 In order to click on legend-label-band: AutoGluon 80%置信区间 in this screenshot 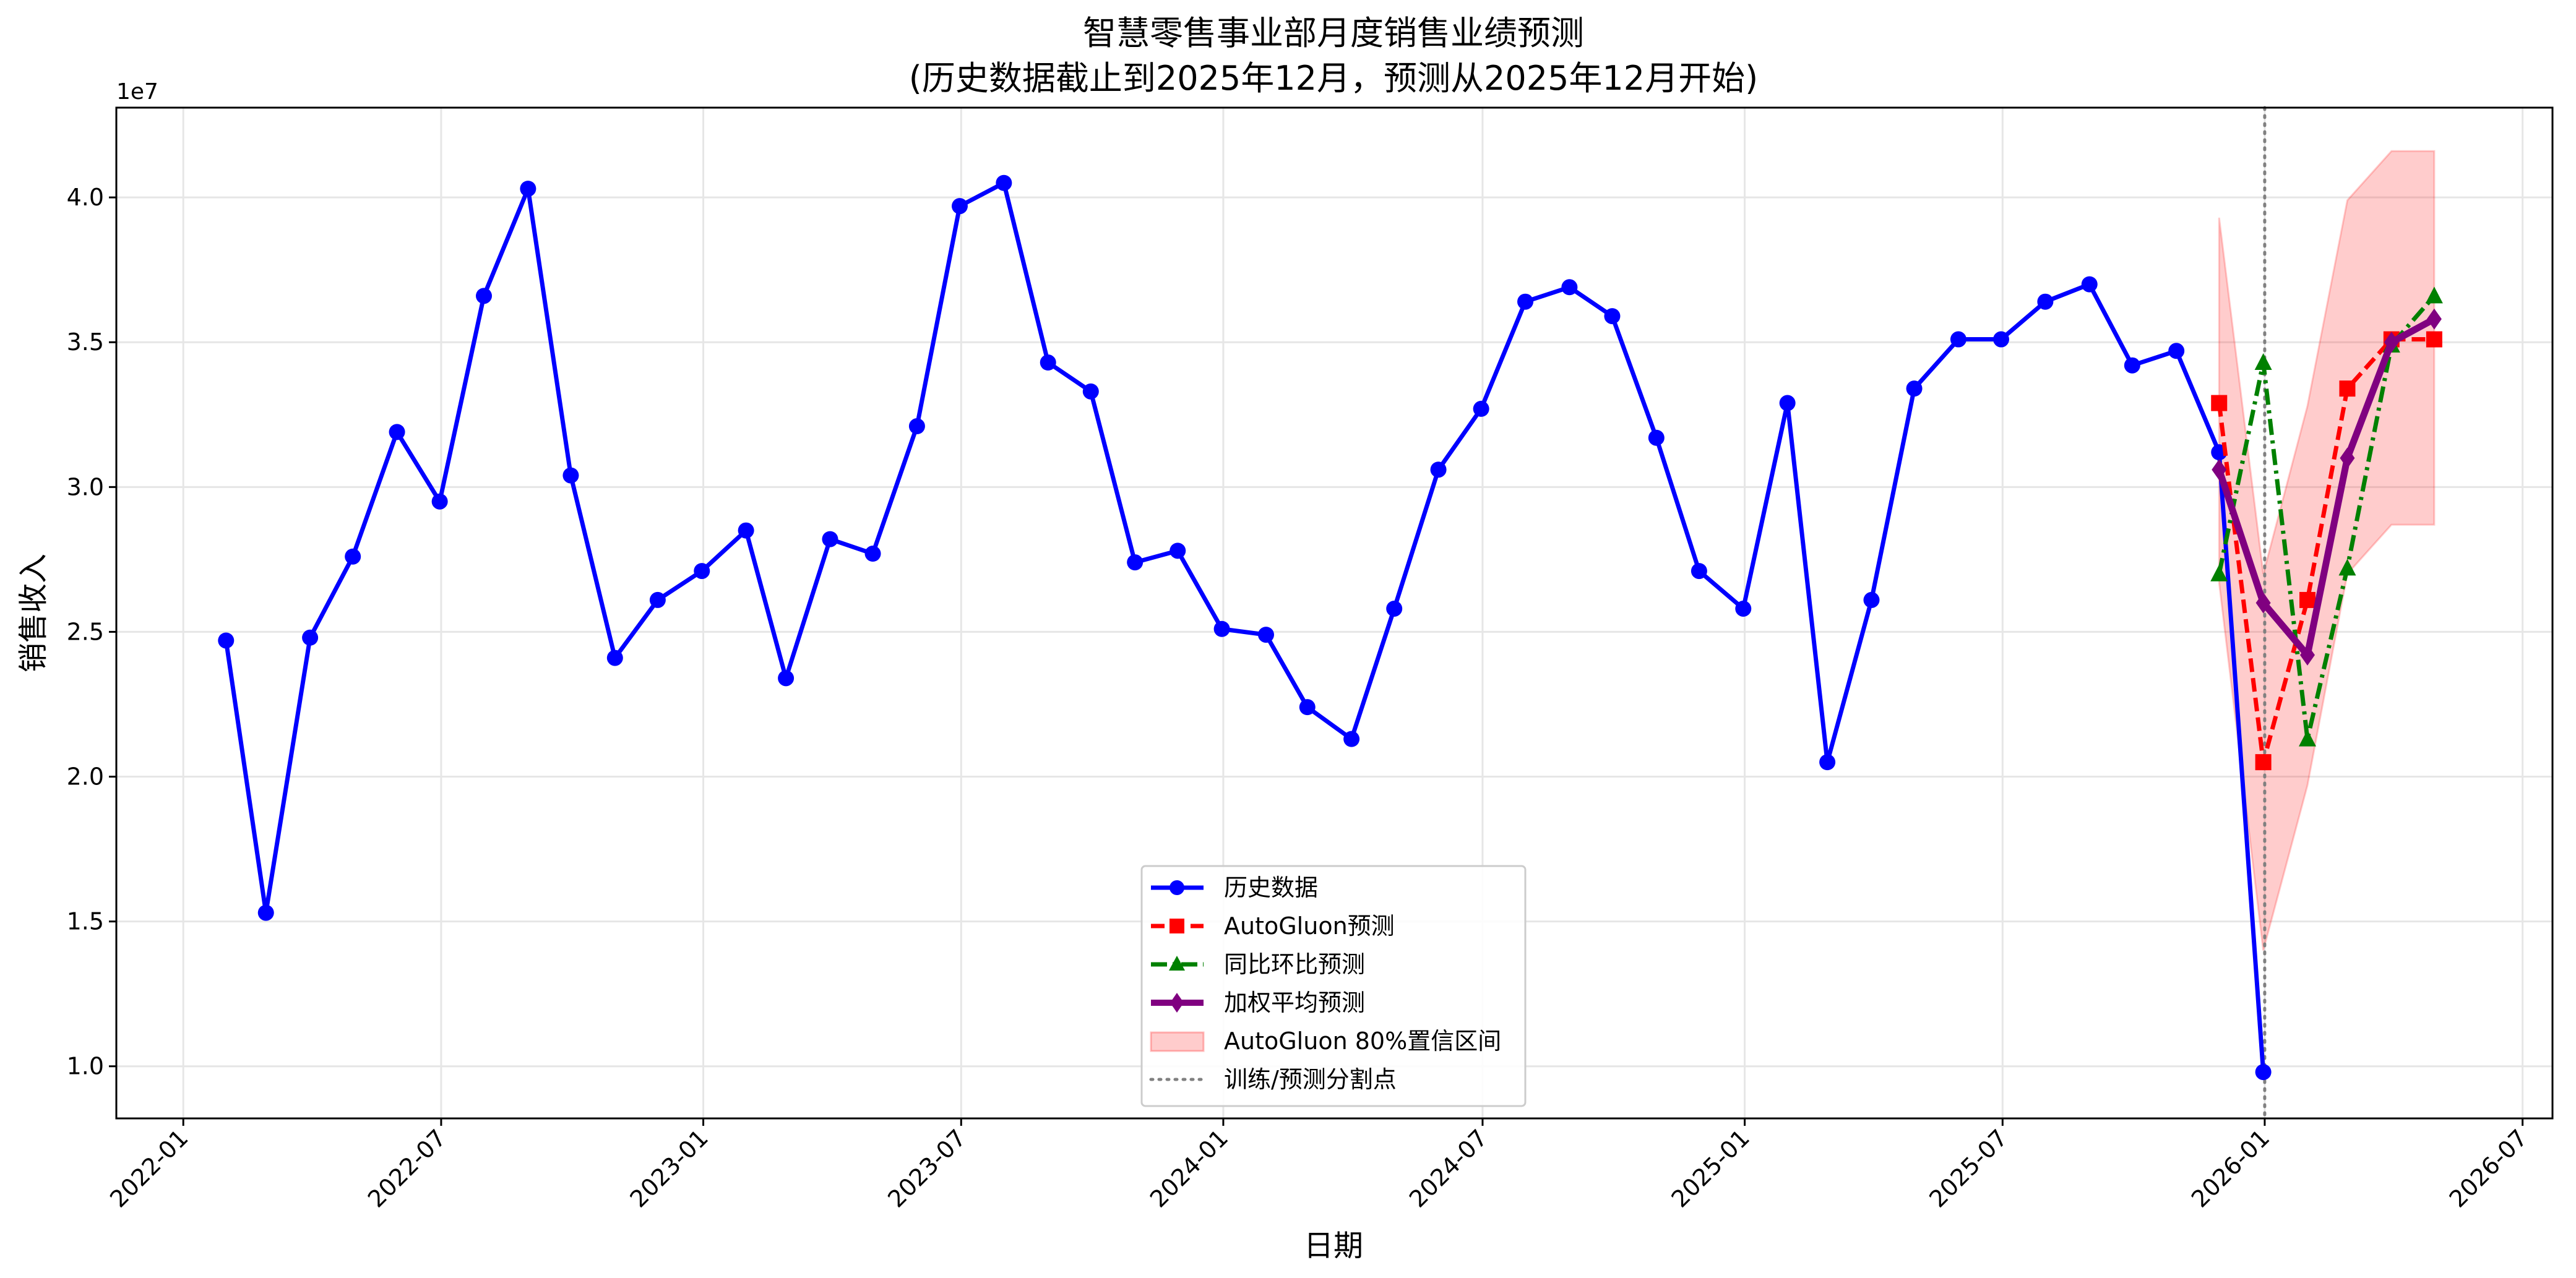, I will do `click(1362, 1041)`.